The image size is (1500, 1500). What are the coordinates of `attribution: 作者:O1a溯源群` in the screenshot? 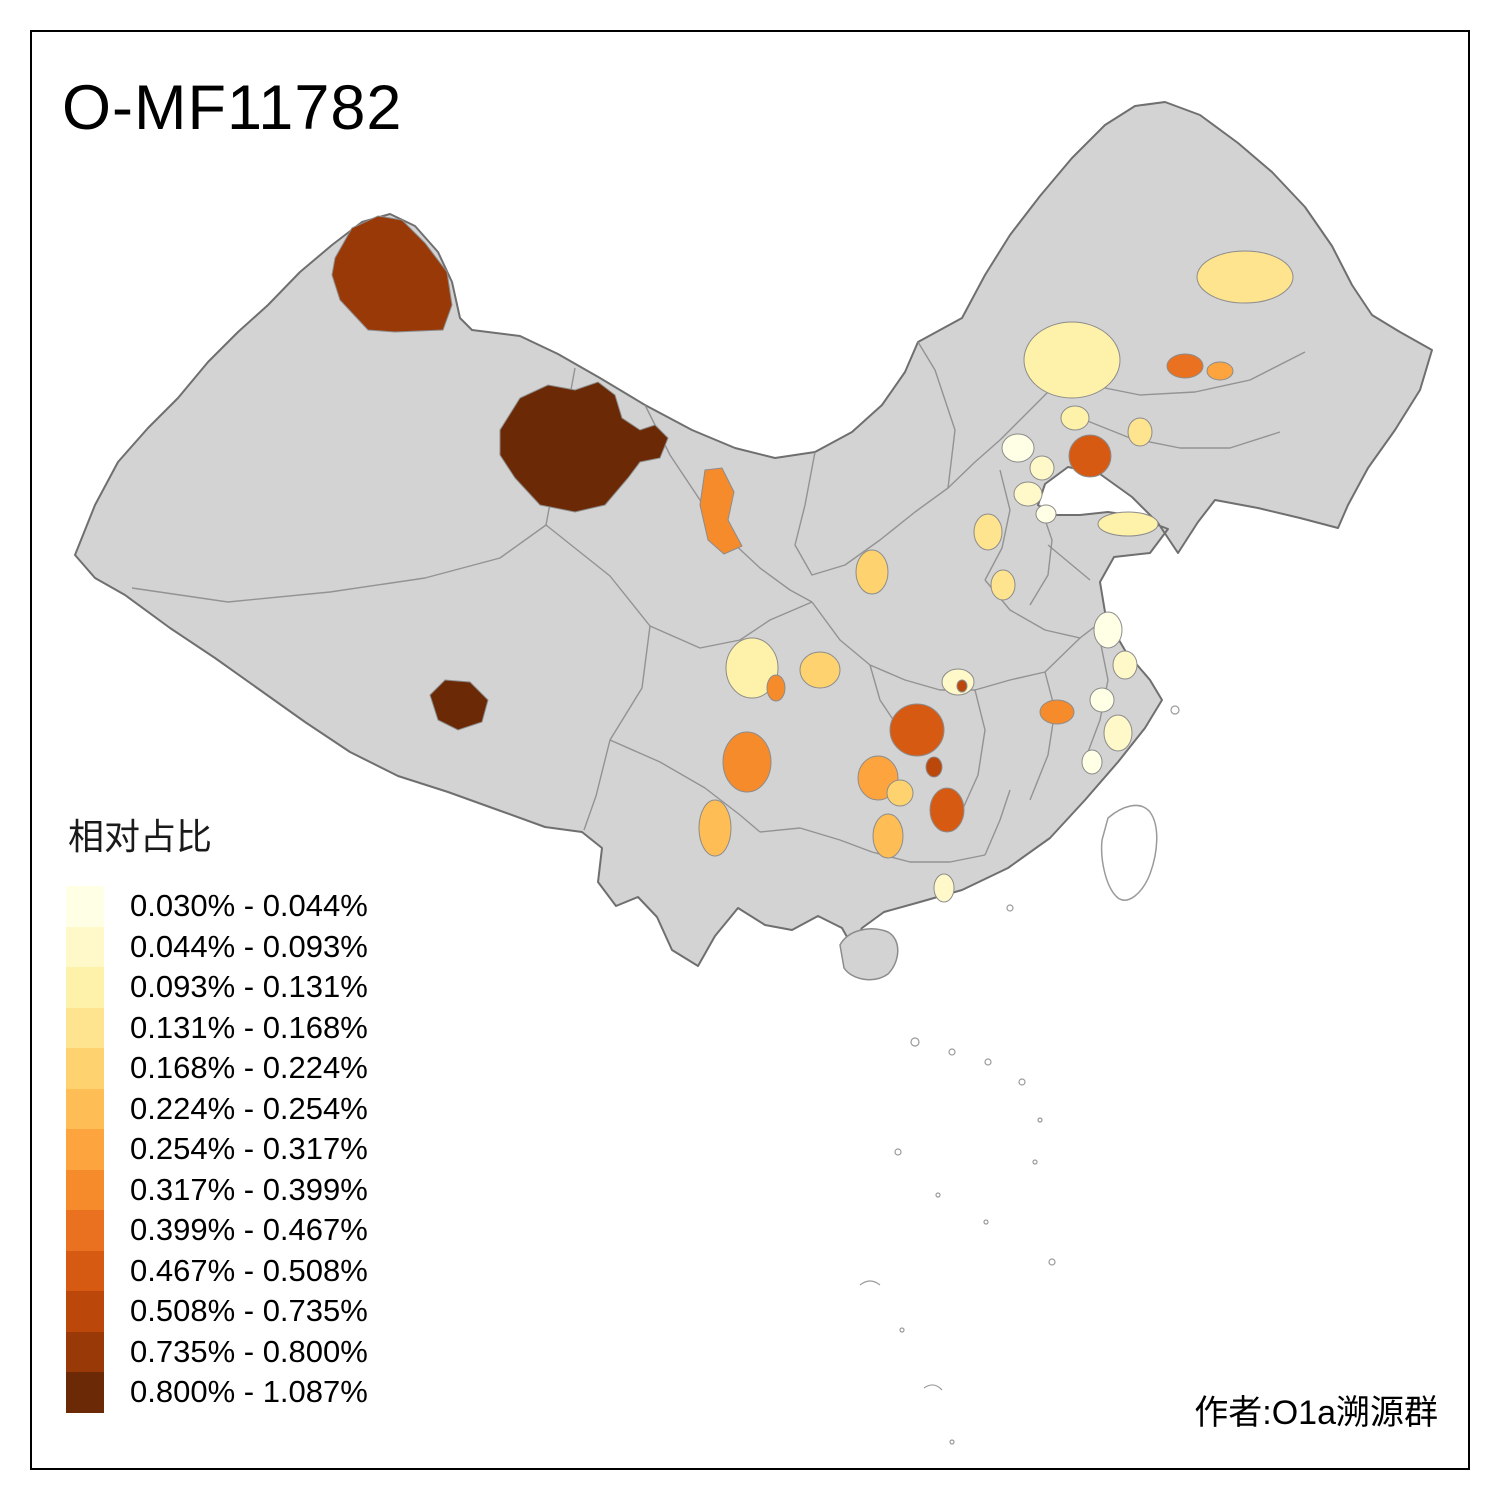 It's located at (1316, 1413).